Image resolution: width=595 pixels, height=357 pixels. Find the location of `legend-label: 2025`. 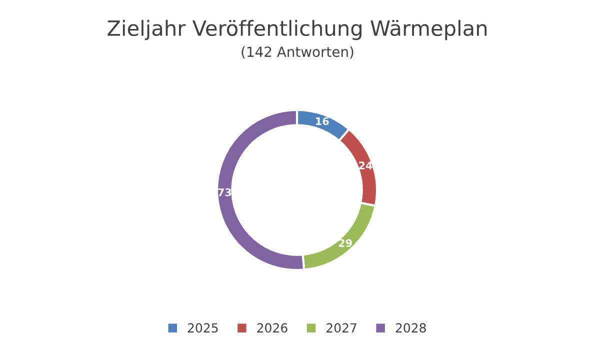

legend-label: 2025 is located at coordinates (203, 328).